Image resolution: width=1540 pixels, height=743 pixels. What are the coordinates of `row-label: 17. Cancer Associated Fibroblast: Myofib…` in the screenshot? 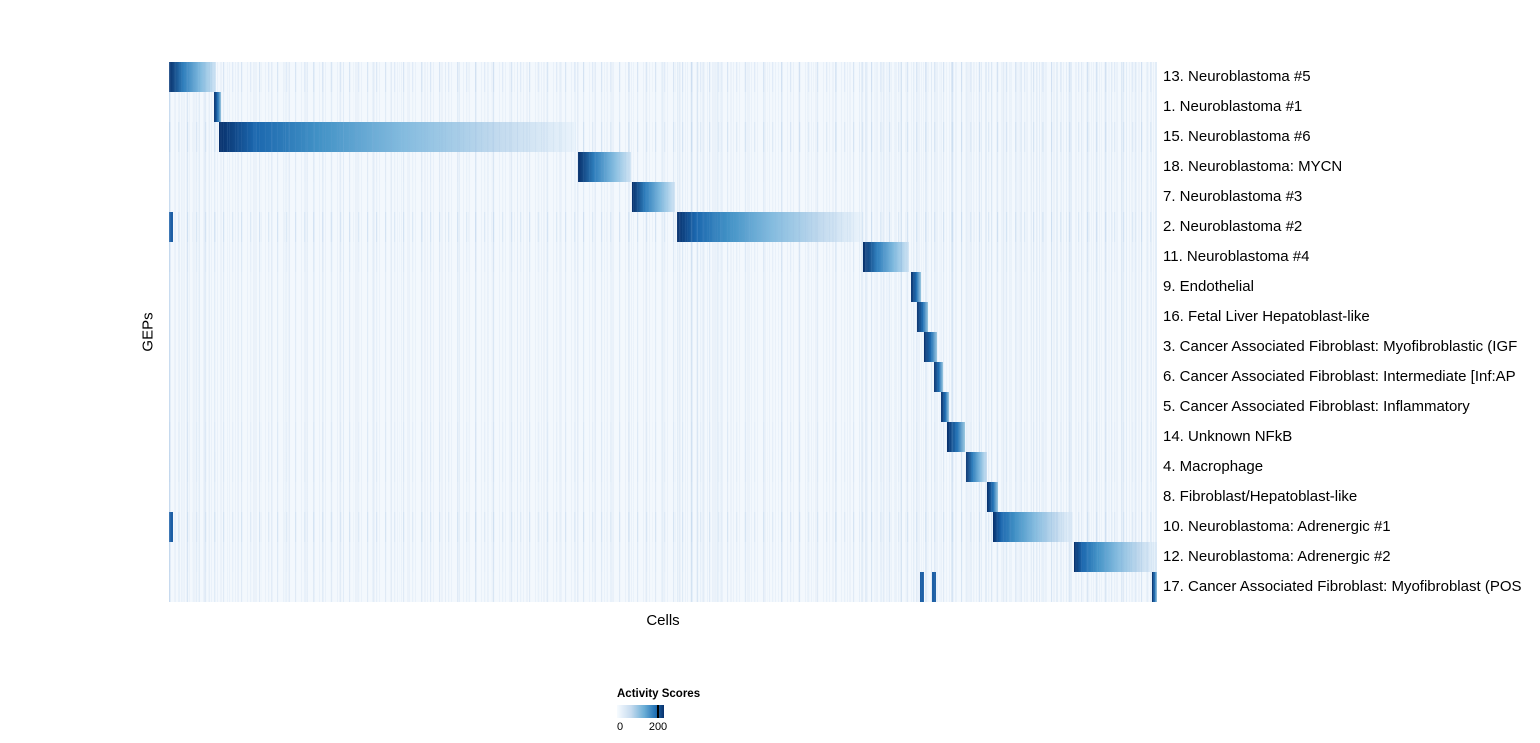 It's located at (1342, 586).